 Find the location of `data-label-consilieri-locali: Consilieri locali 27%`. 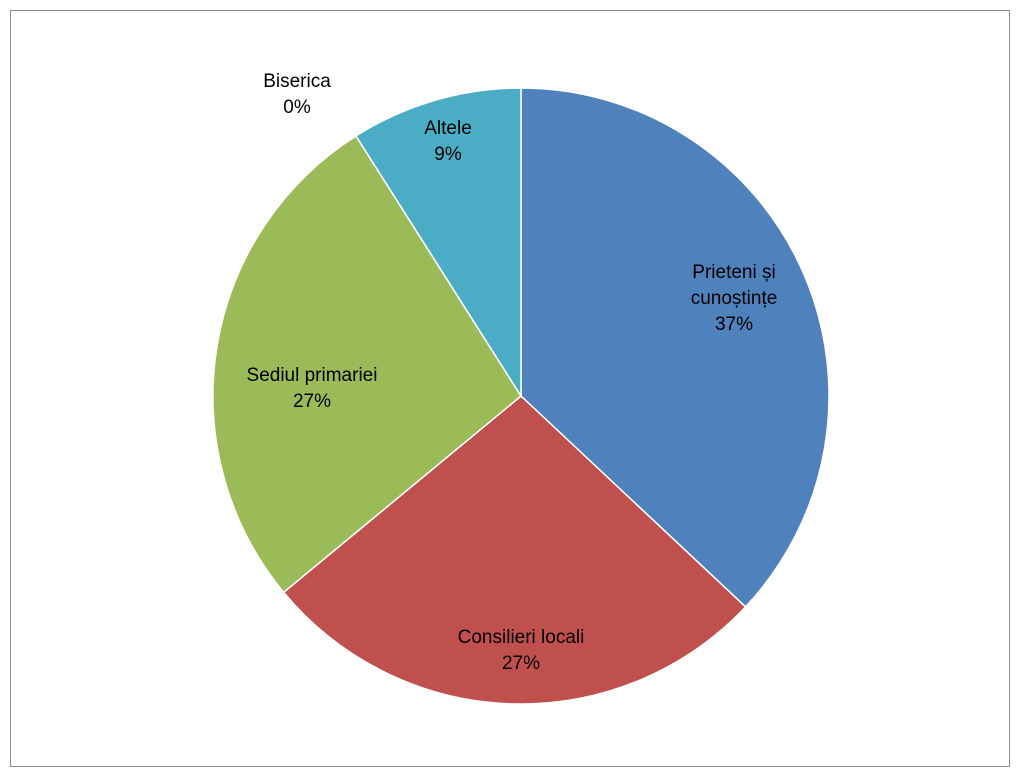

data-label-consilieri-locali: Consilieri locali 27% is located at coordinates (521, 650).